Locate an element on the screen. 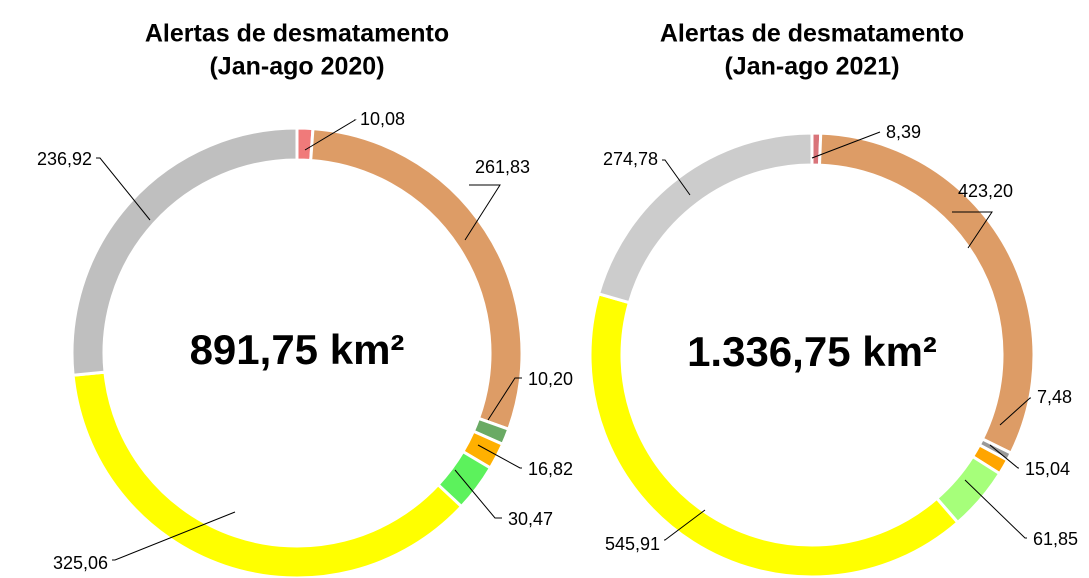  data-label: 10,08 is located at coordinates (382, 119).